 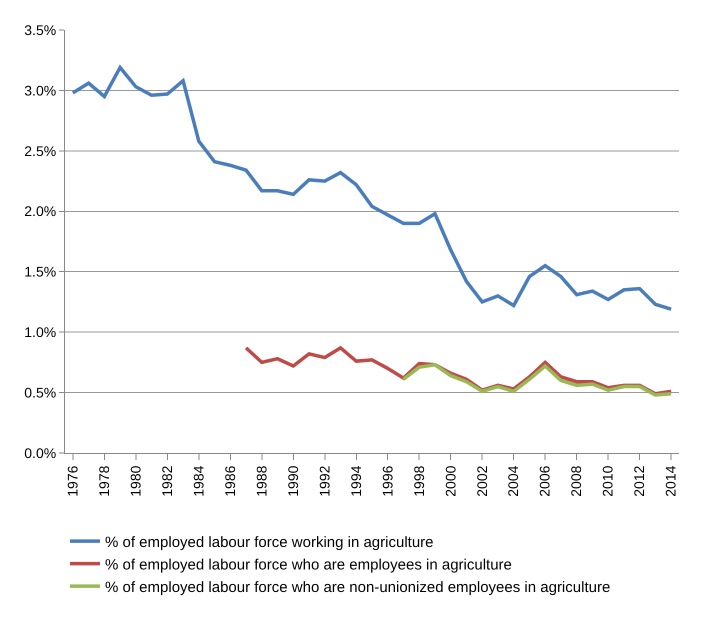 I want to click on legend-label: % of employed labour force working in agriculture, so click(x=269, y=543).